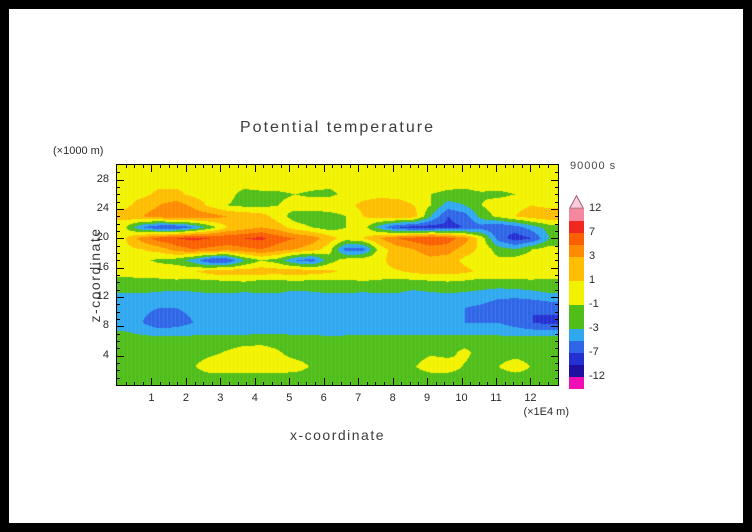 The width and height of the screenshot is (752, 532). I want to click on plot-title: Potential temperature, so click(337, 127).